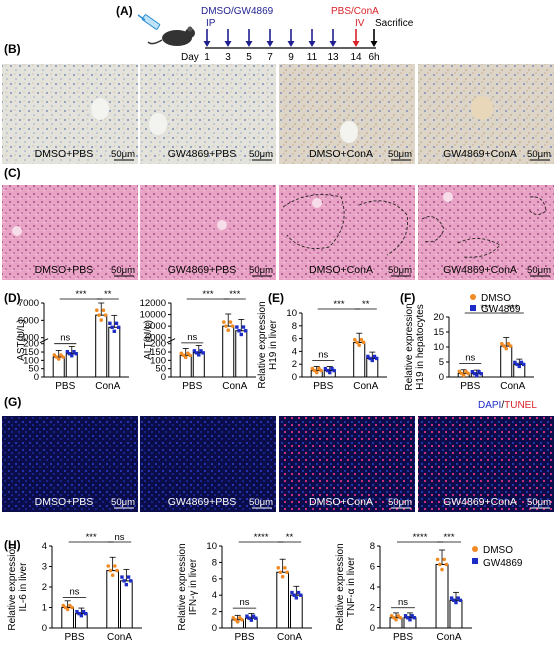 Image resolution: width=560 pixels, height=655 pixels. What do you see at coordinates (214, 595) in the screenshot?
I see `chart-H2-ytick-label-2: 4` at bounding box center [214, 595].